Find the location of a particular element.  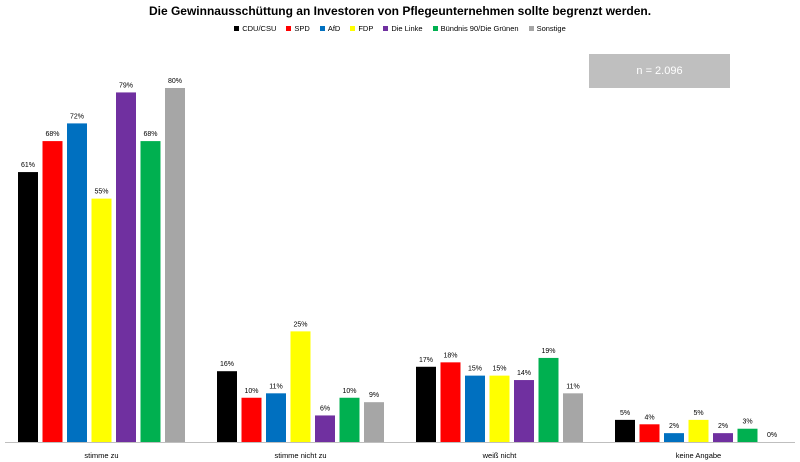

category-label: weiß nicht is located at coordinates (500, 455).